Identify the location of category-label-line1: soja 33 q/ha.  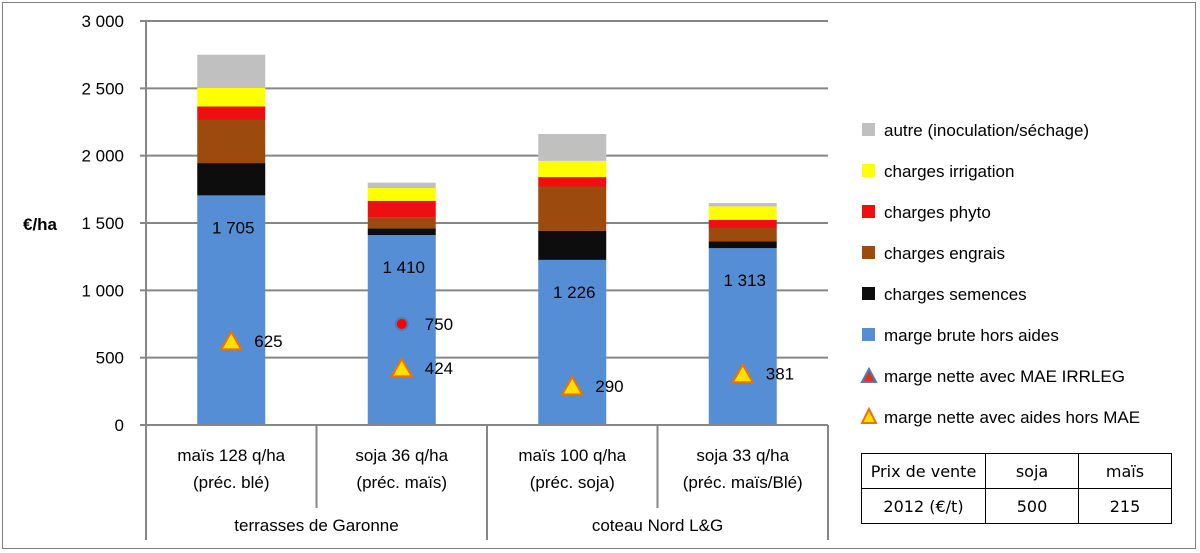
(742, 455).